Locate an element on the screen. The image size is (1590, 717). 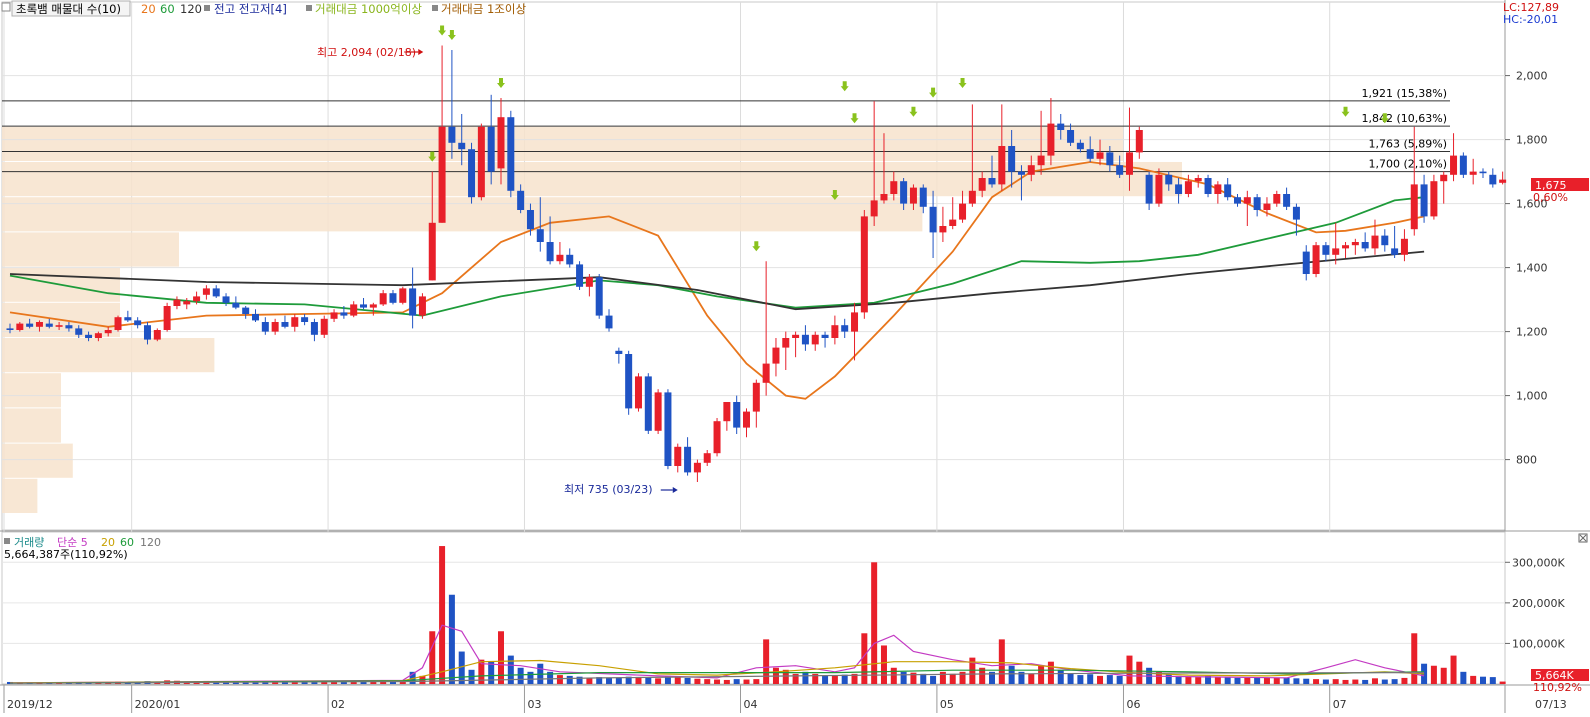
price-tick-label: 2,000 is located at coordinates (1532, 76).